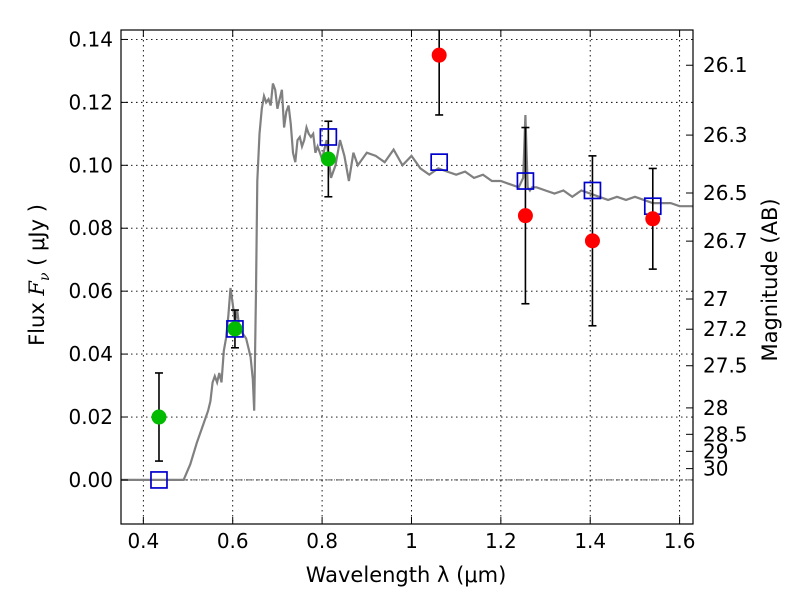  I want to click on magnitude-axis-label: Magnitude (AB), so click(770, 279).